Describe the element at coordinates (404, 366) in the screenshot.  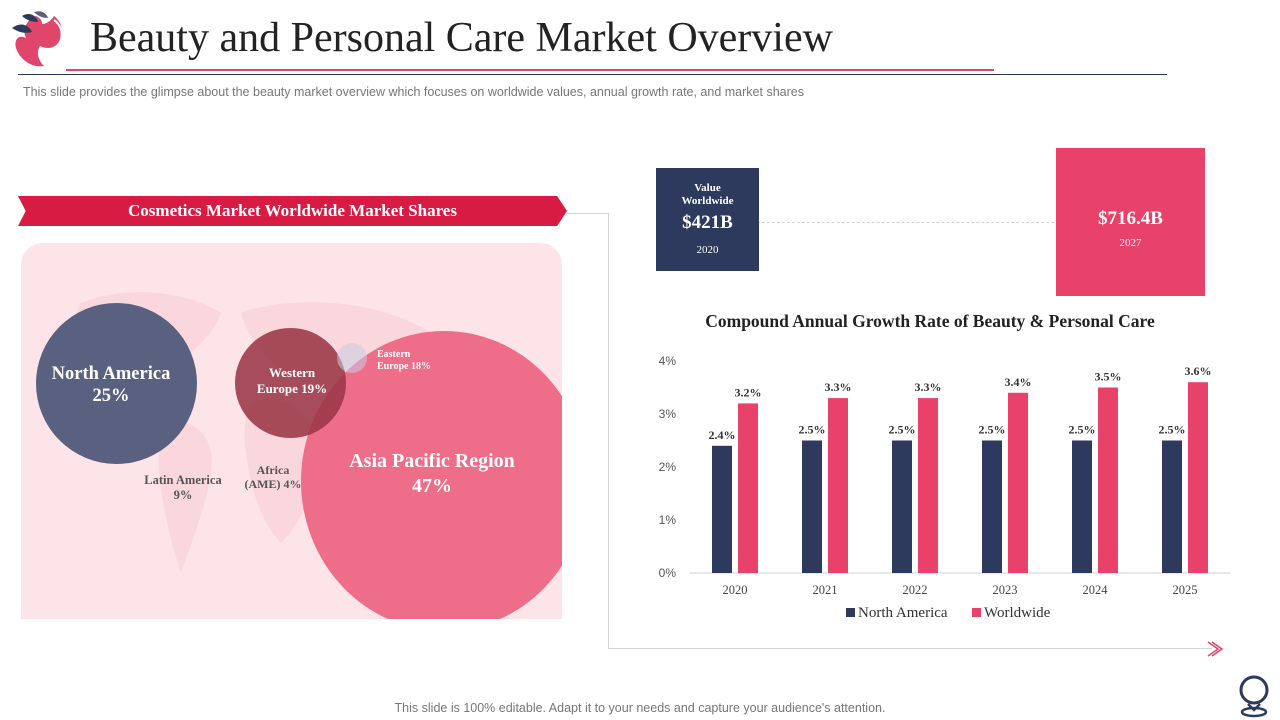
I see `eastern-europe-line2: Europe 18%` at that location.